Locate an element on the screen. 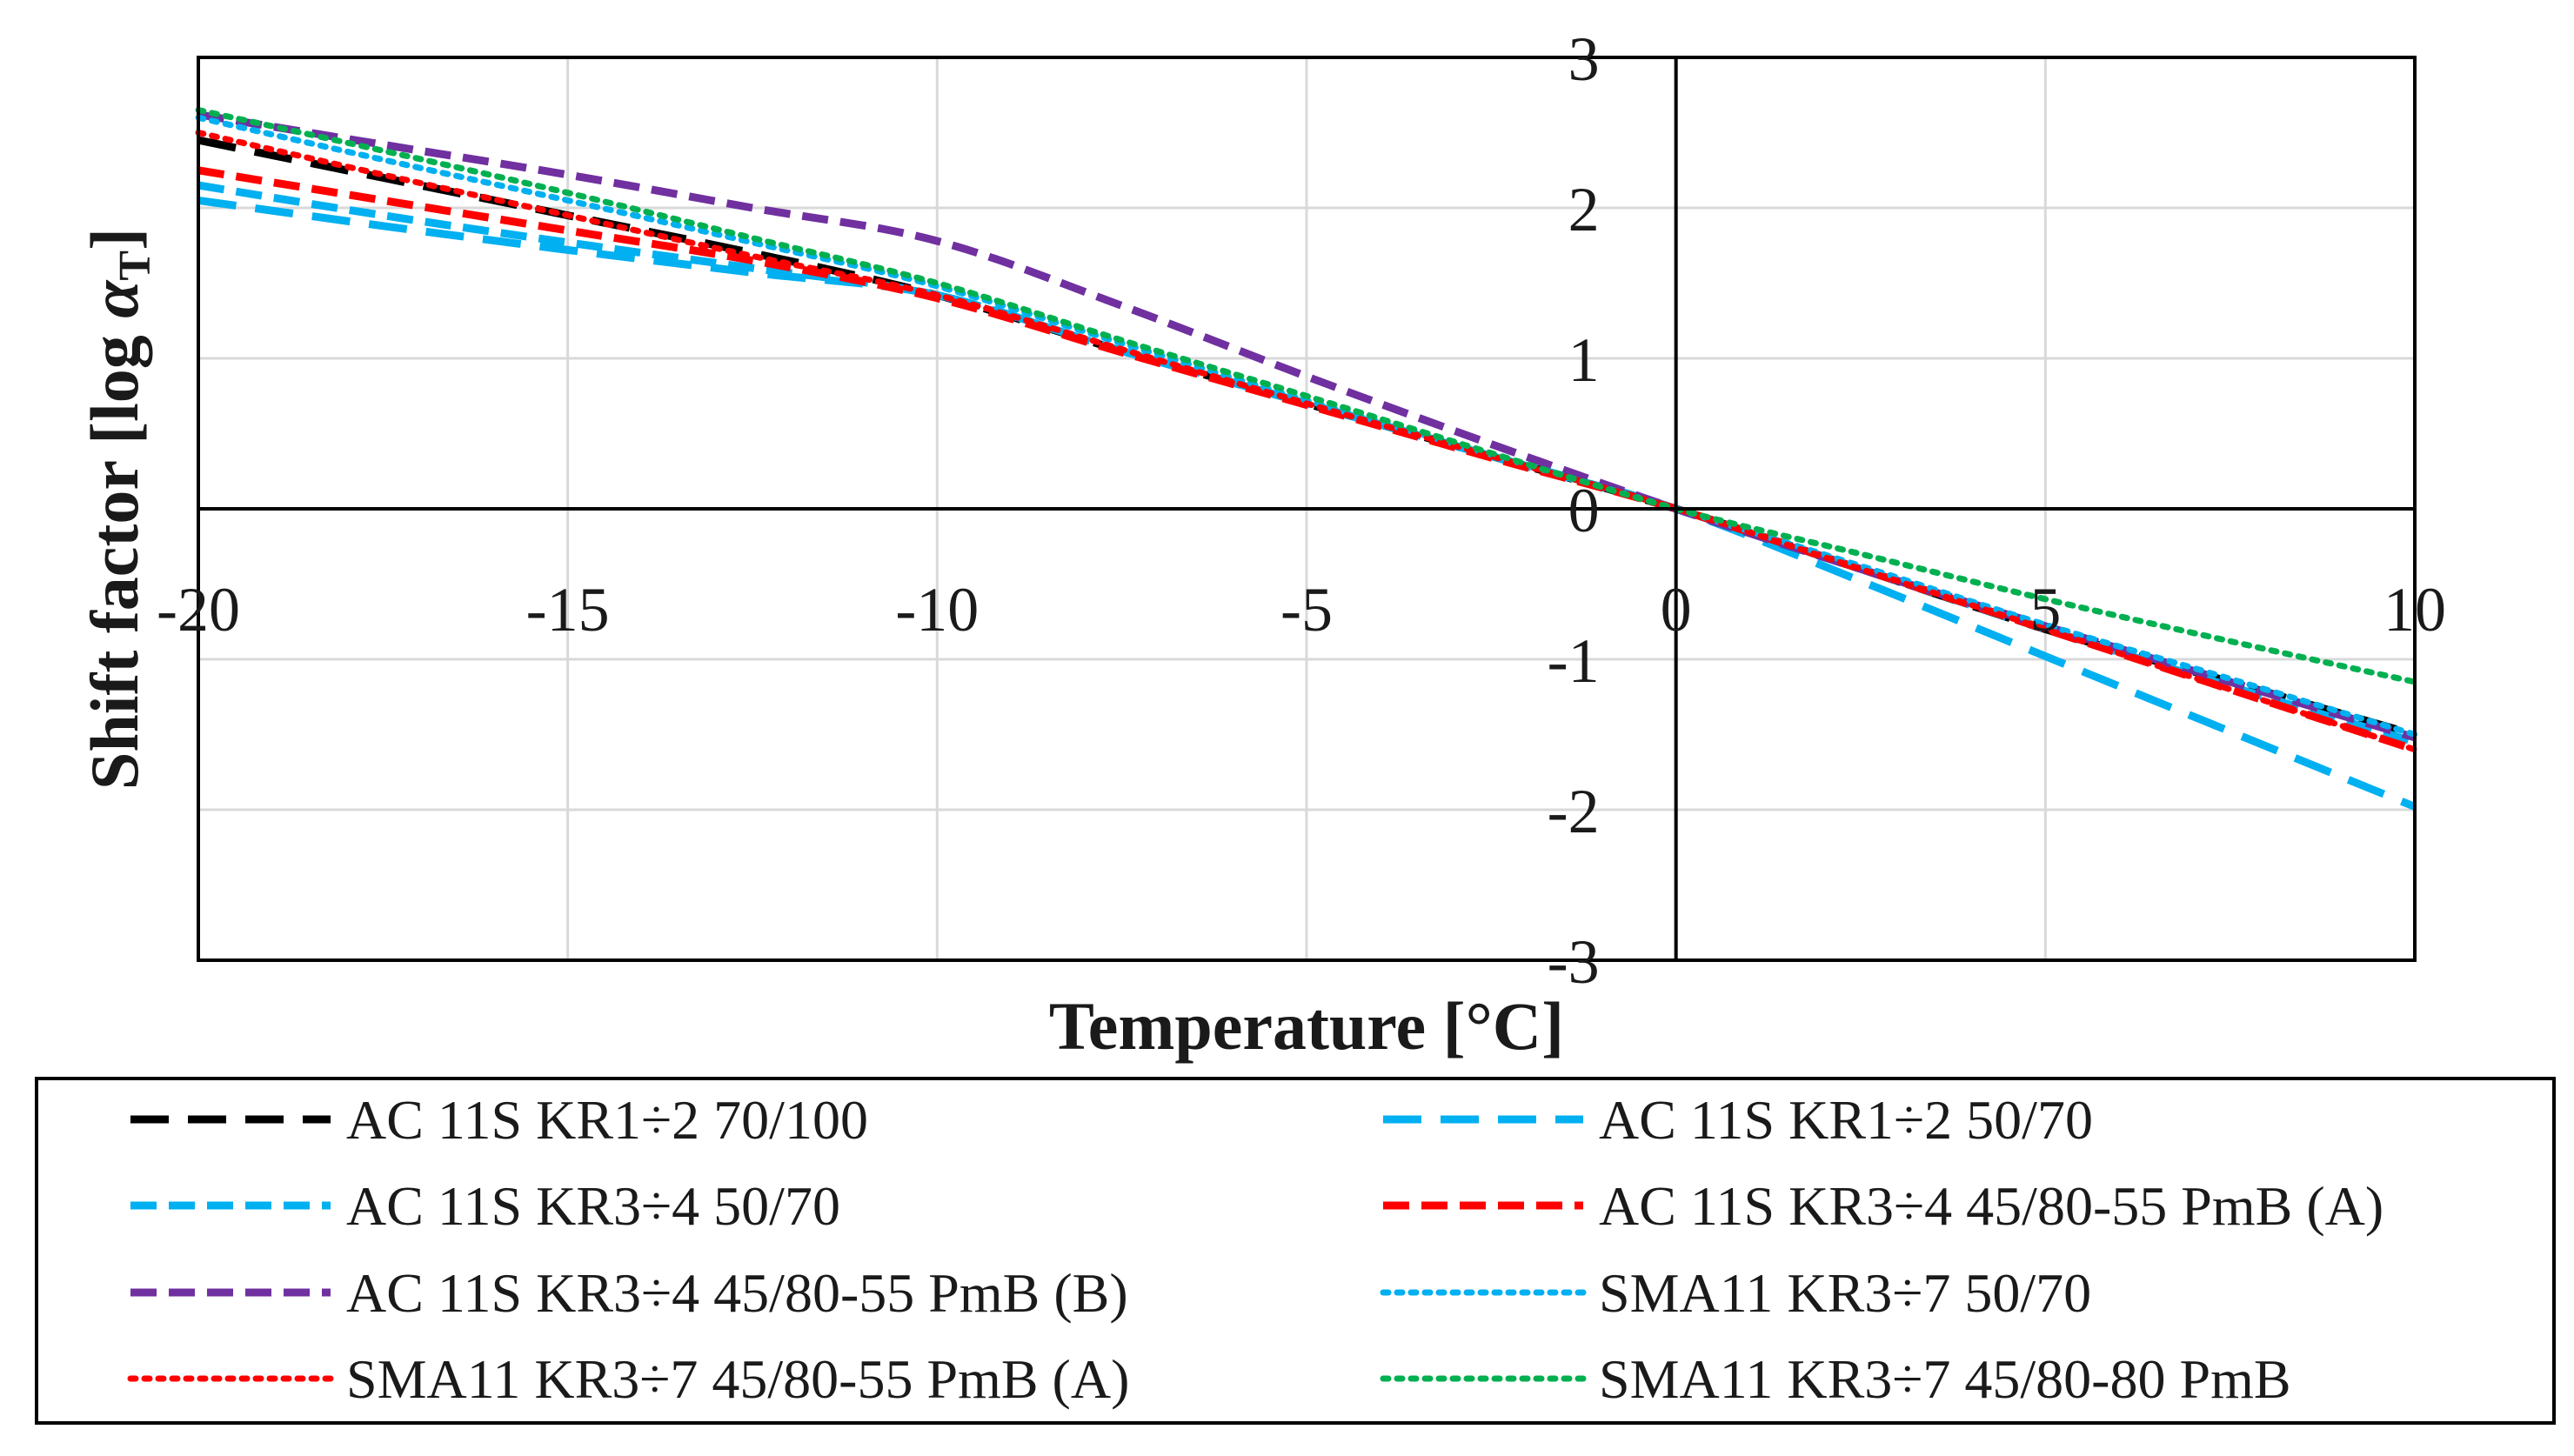  y-axis-title-bracket: ] is located at coordinates (114, 239).